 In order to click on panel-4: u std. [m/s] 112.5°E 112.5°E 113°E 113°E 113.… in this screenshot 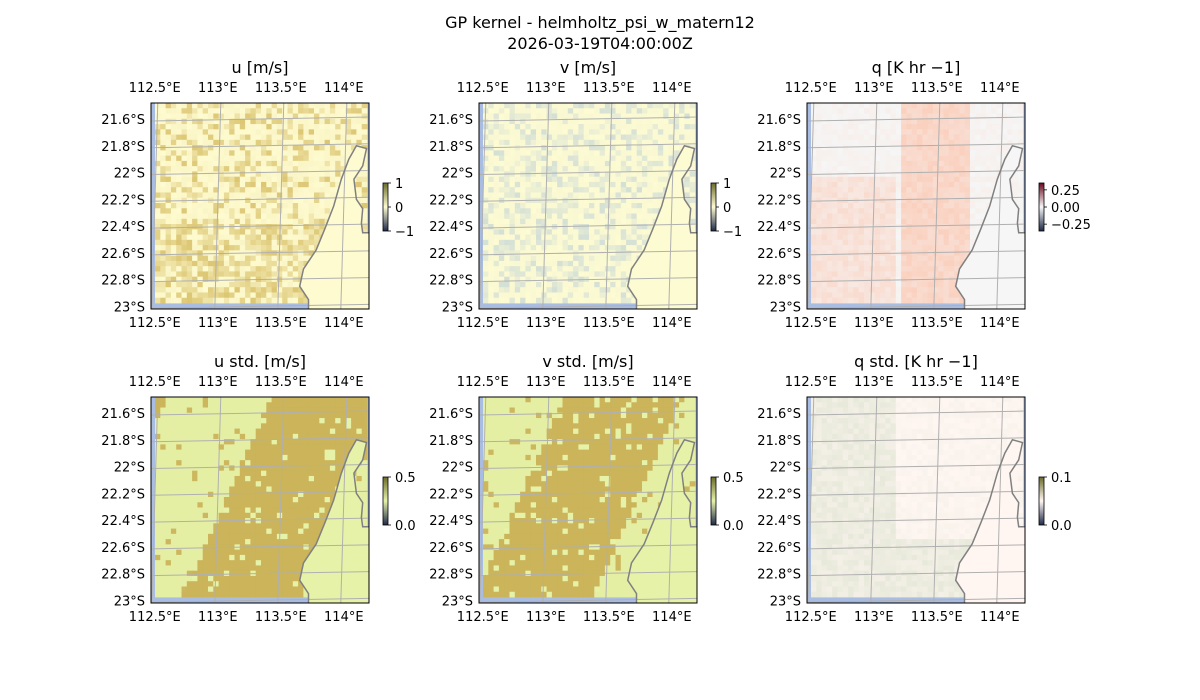, I will do `click(258, 488)`.